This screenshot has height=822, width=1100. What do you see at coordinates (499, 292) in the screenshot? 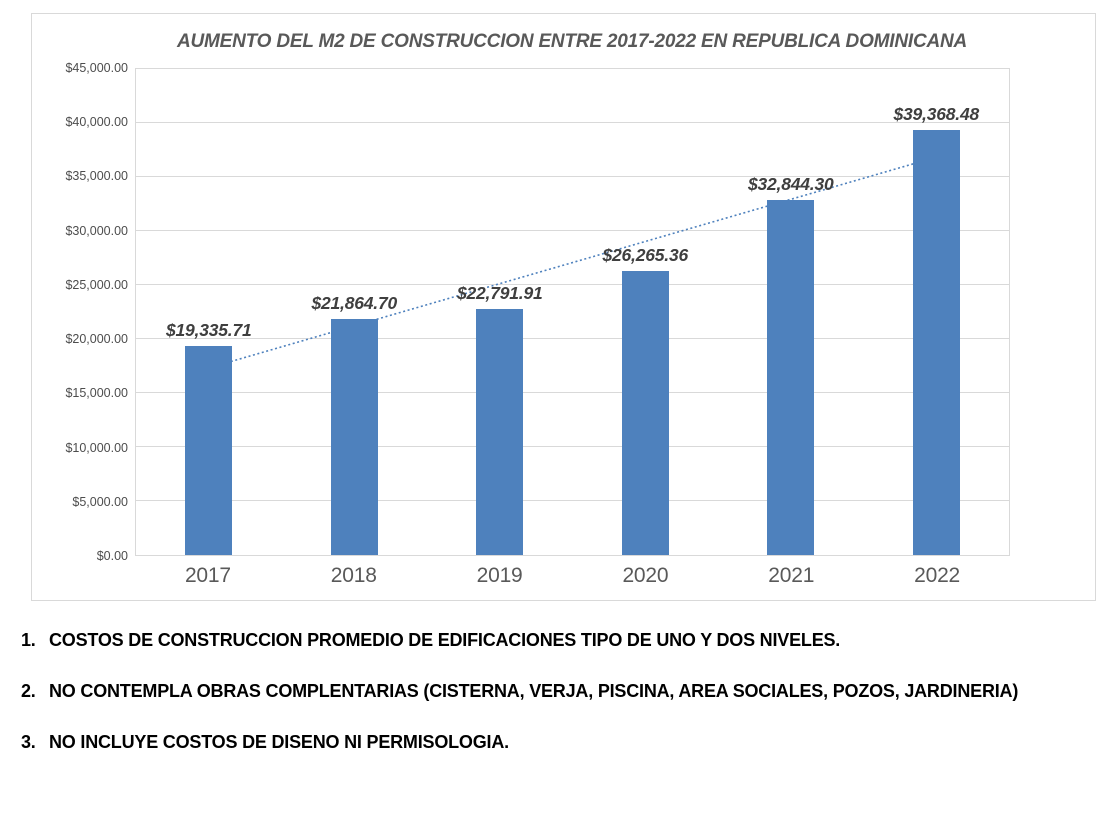
I see `bar-value-label: $22,791.91` at bounding box center [499, 292].